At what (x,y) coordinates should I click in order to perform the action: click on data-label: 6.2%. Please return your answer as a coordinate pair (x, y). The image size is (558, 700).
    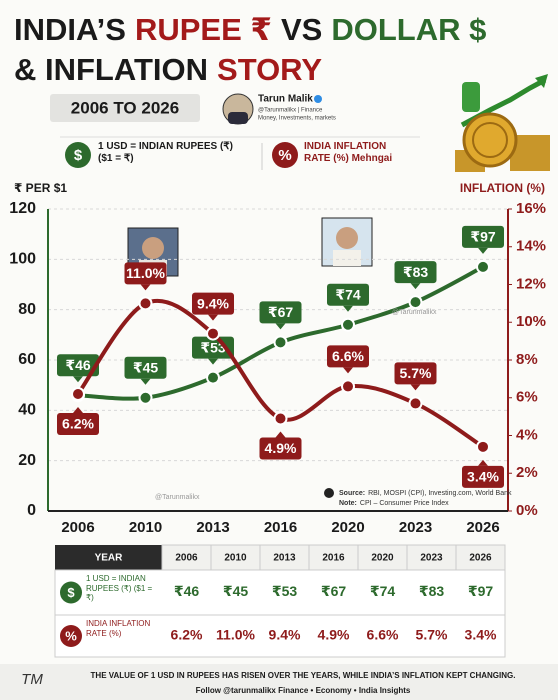
    Looking at the image, I should click on (78, 424).